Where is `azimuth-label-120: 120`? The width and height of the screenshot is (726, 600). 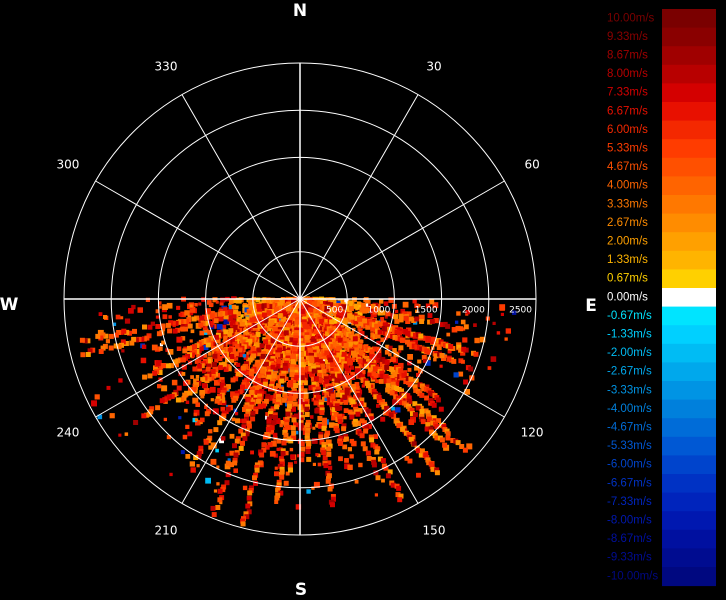 azimuth-label-120: 120 is located at coordinates (532, 433).